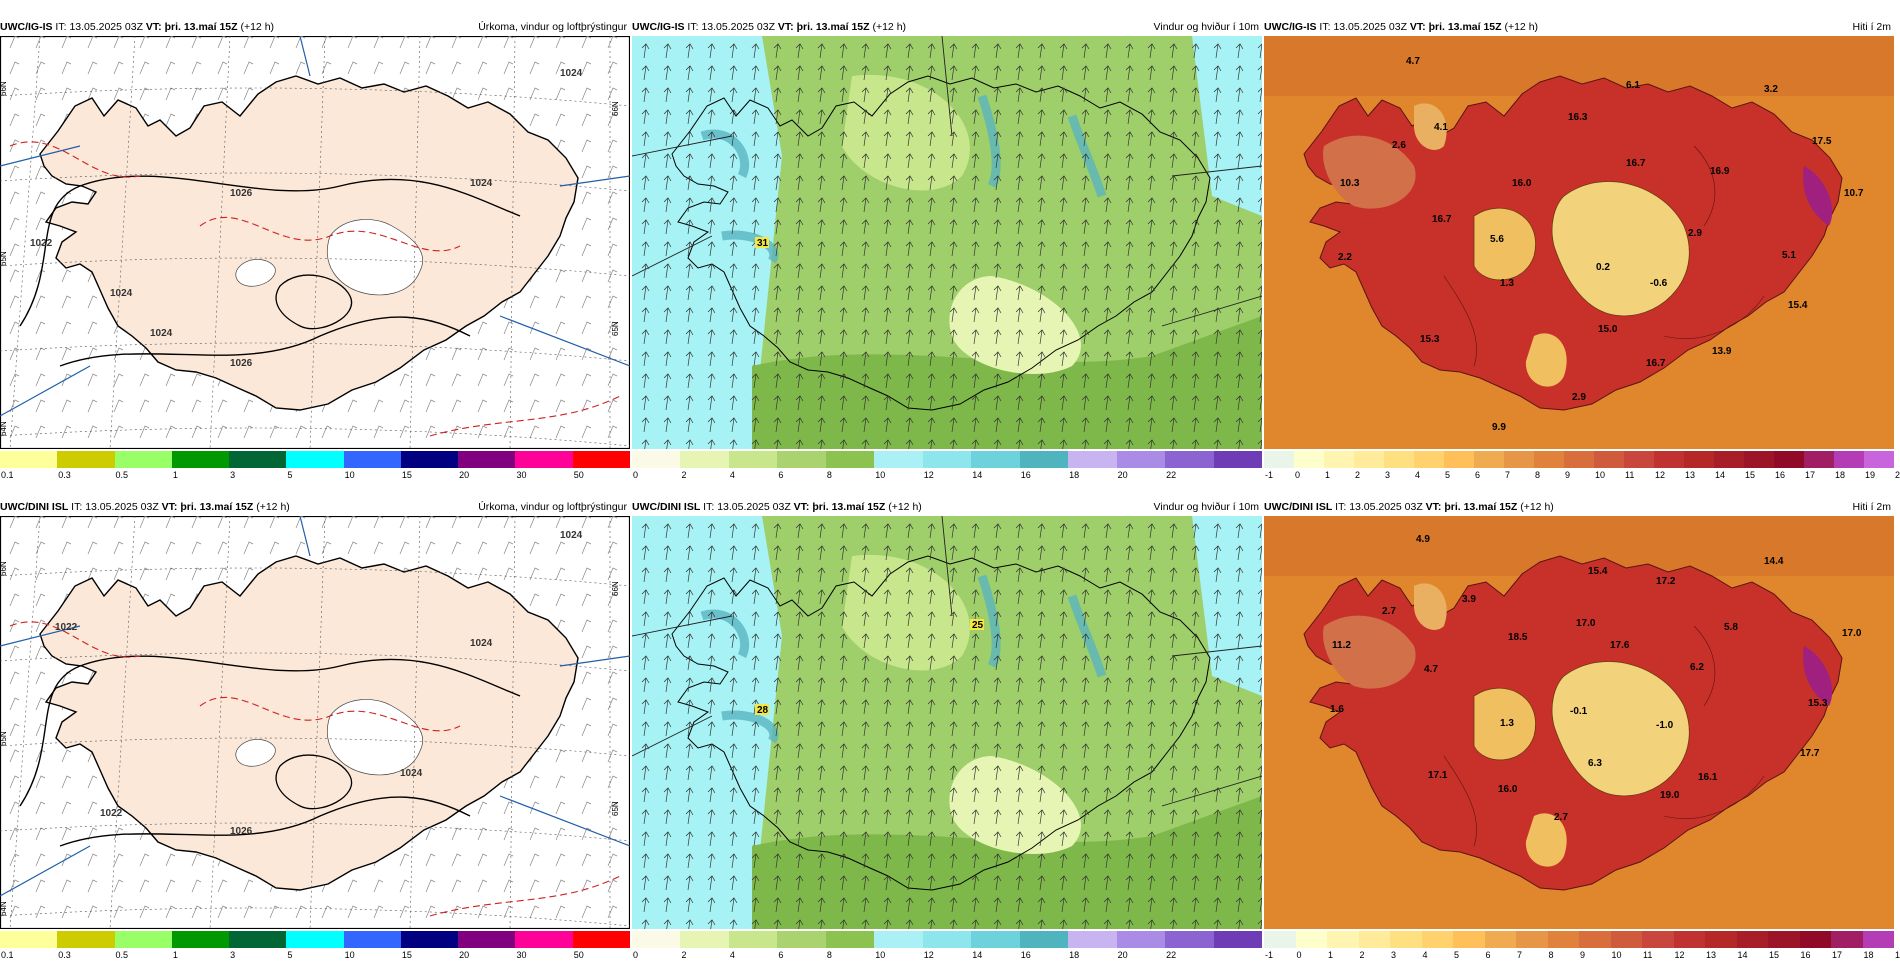 This screenshot has width=1900, height=968. Describe the element at coordinates (315, 832) in the screenshot. I see `graticule-parallel` at that location.